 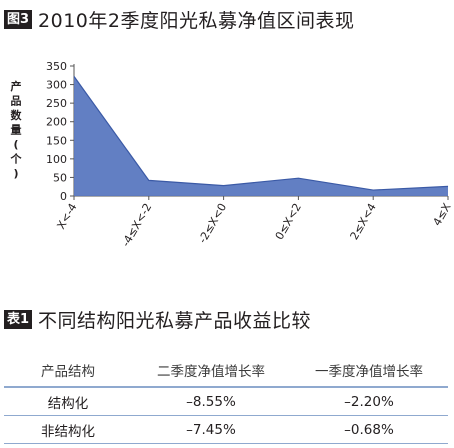 What do you see at coordinates (56, 122) in the screenshot?
I see `y-tick-label: 200` at bounding box center [56, 122].